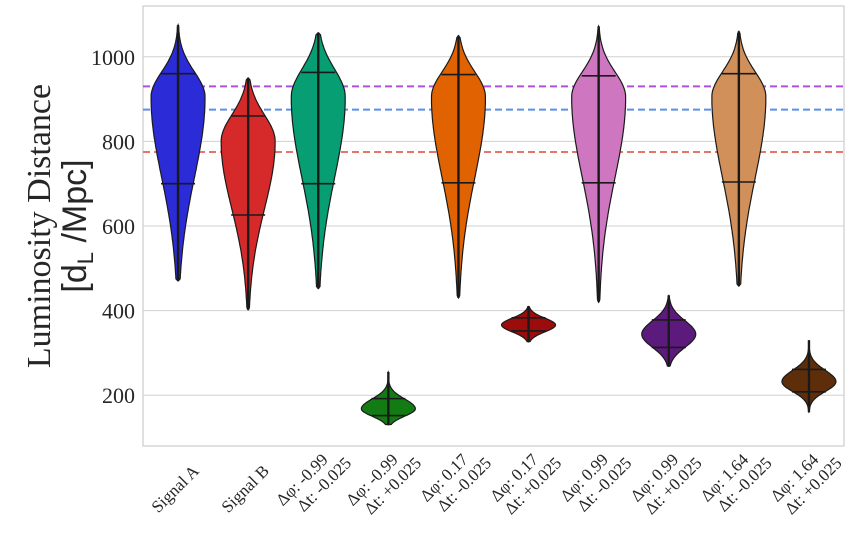  Describe the element at coordinates (75, 205) in the screenshot. I see `y-axis-label-close: /Mpc]` at that location.